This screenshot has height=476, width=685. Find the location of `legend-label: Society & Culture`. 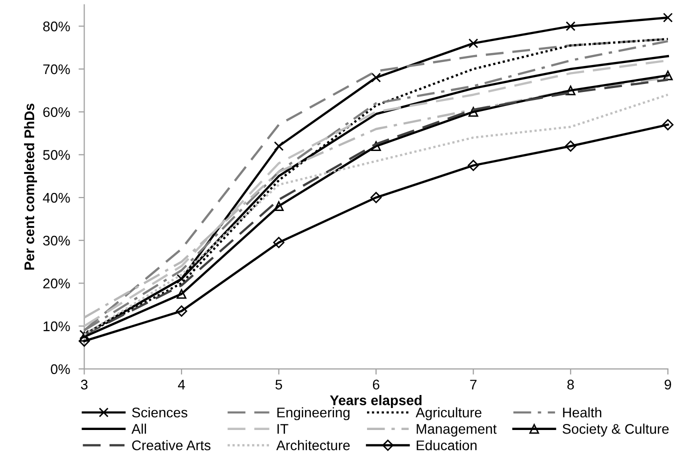

legend-label: Society & Culture is located at coordinates (615, 430).